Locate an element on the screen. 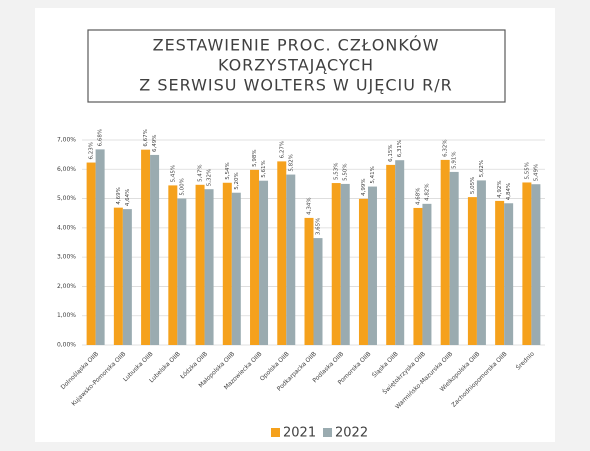  value-label: 4,34% is located at coordinates (310, 205).